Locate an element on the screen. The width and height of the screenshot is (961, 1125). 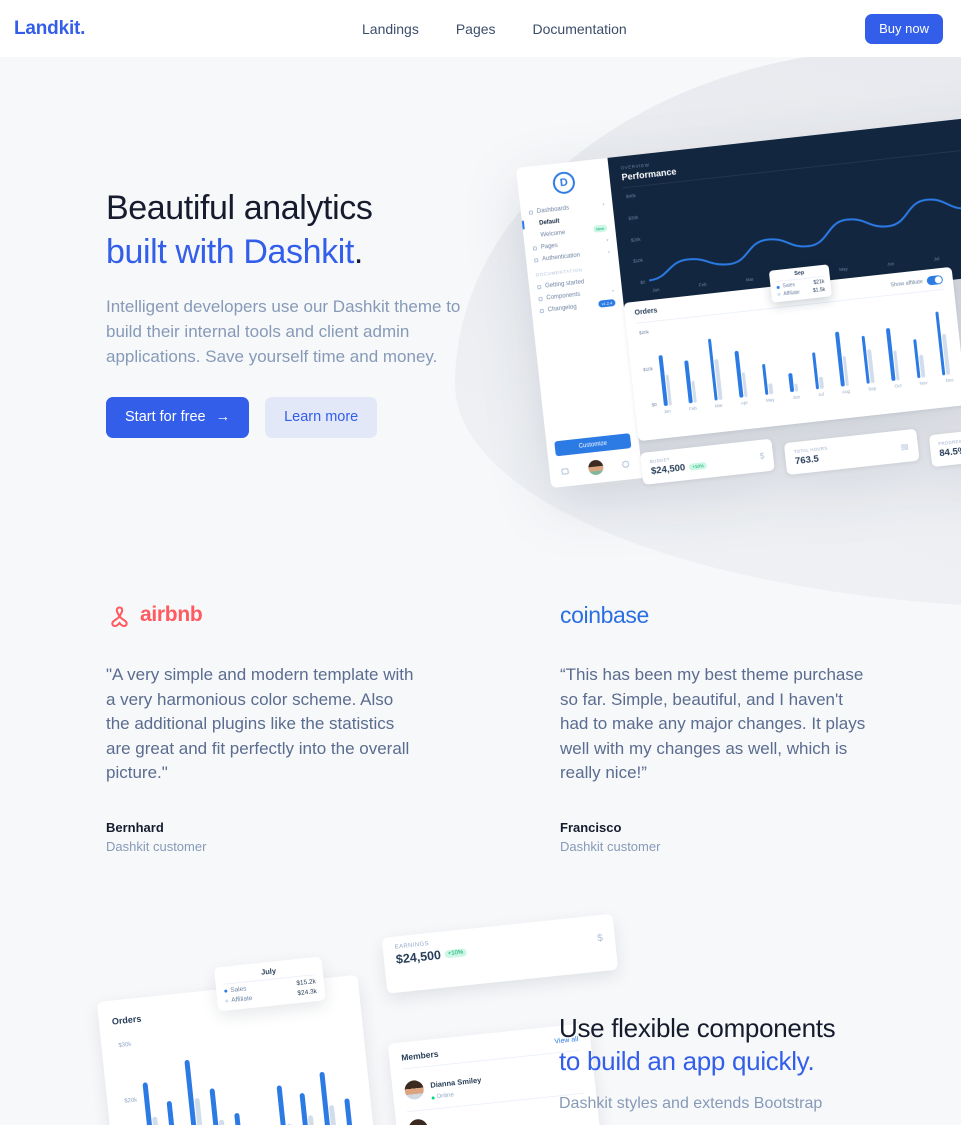
version-badge: v1.2.4 is located at coordinates (607, 303).